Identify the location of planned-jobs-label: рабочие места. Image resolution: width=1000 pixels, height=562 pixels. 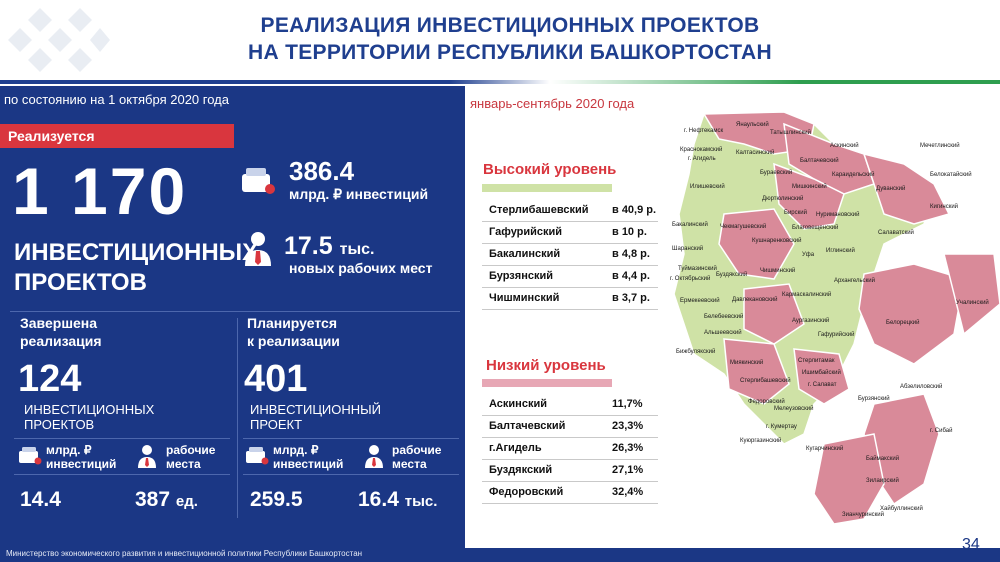
(416, 457).